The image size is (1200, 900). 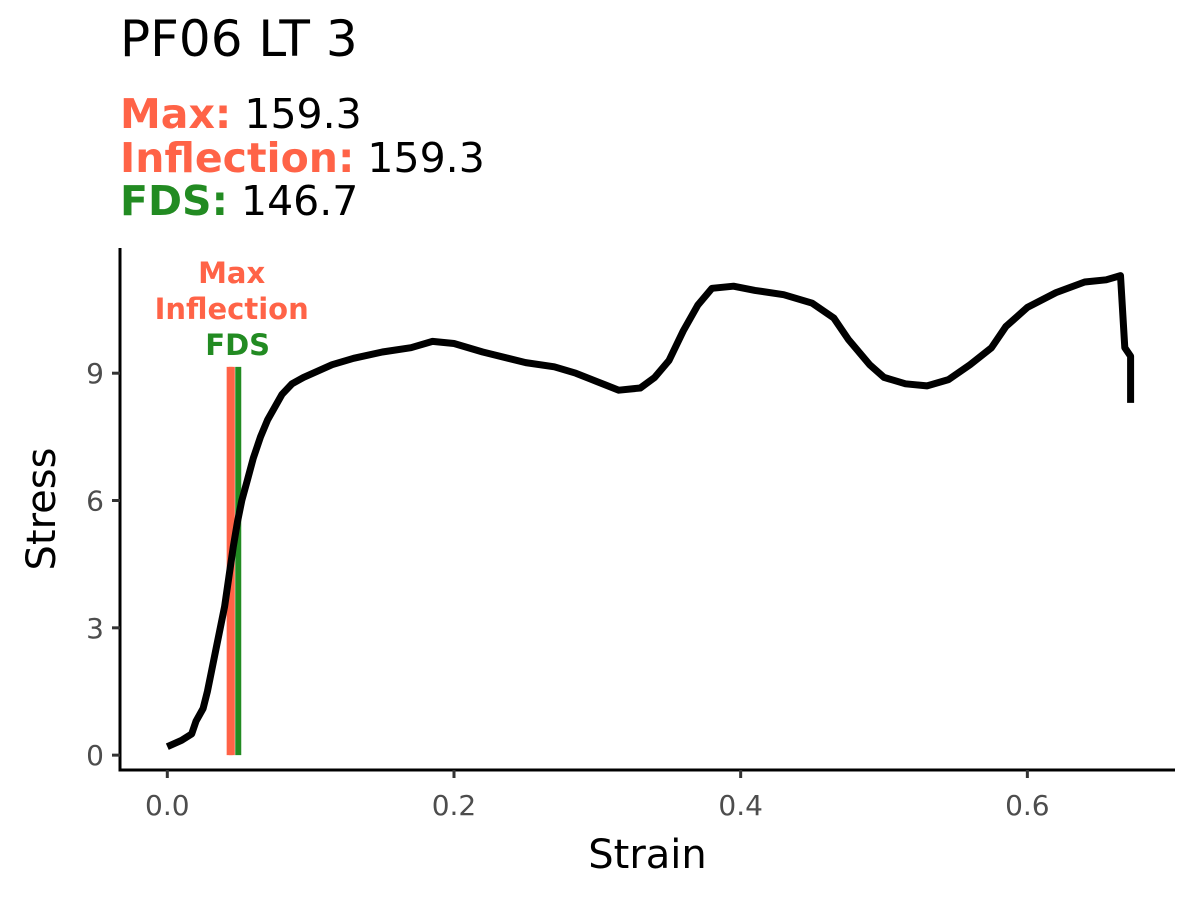 I want to click on x-tick-label: 0.6, so click(x=1027, y=805).